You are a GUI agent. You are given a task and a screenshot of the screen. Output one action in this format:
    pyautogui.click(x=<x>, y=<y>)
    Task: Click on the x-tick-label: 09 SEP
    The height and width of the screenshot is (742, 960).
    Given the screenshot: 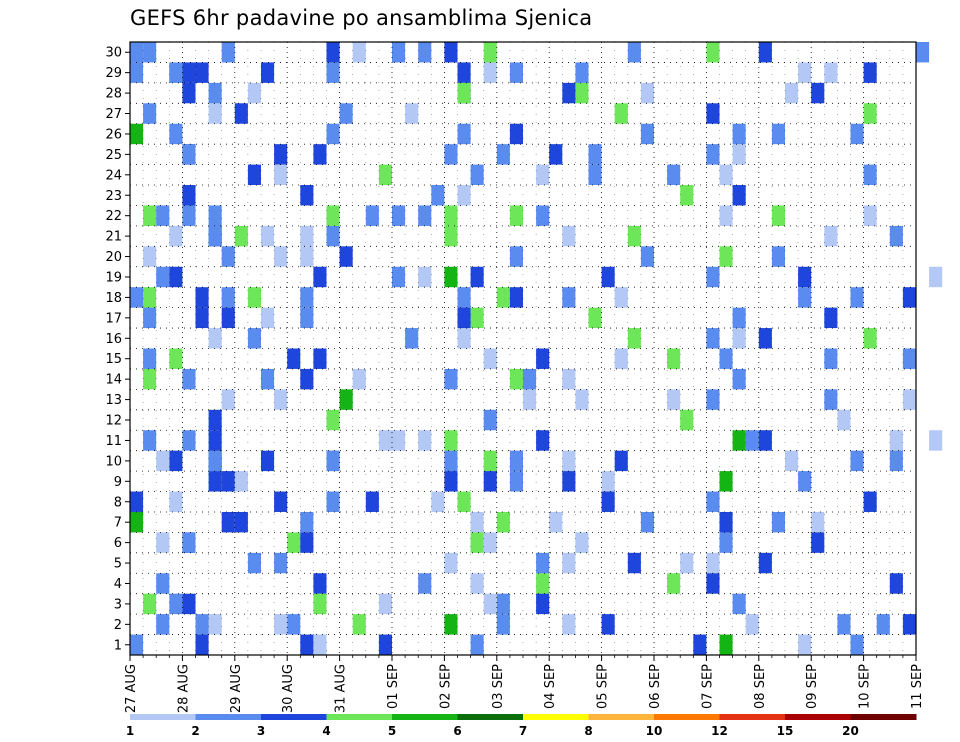 What is the action you would take?
    pyautogui.click(x=812, y=686)
    